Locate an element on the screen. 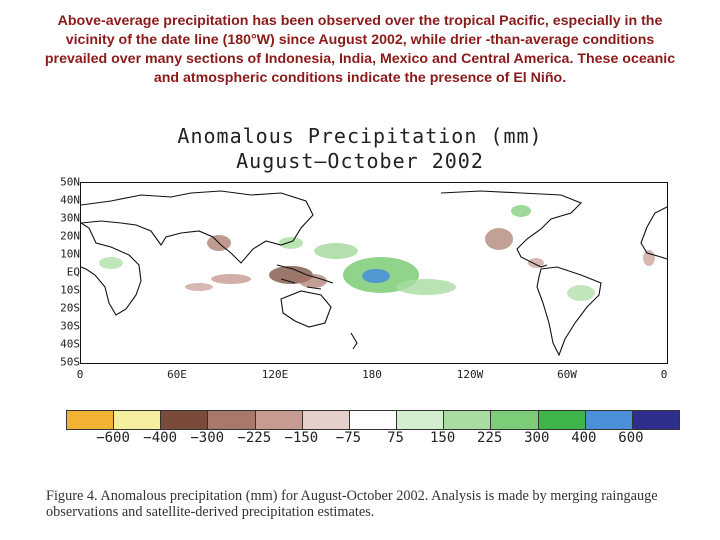  lat-label: 10N is located at coordinates (70, 254).